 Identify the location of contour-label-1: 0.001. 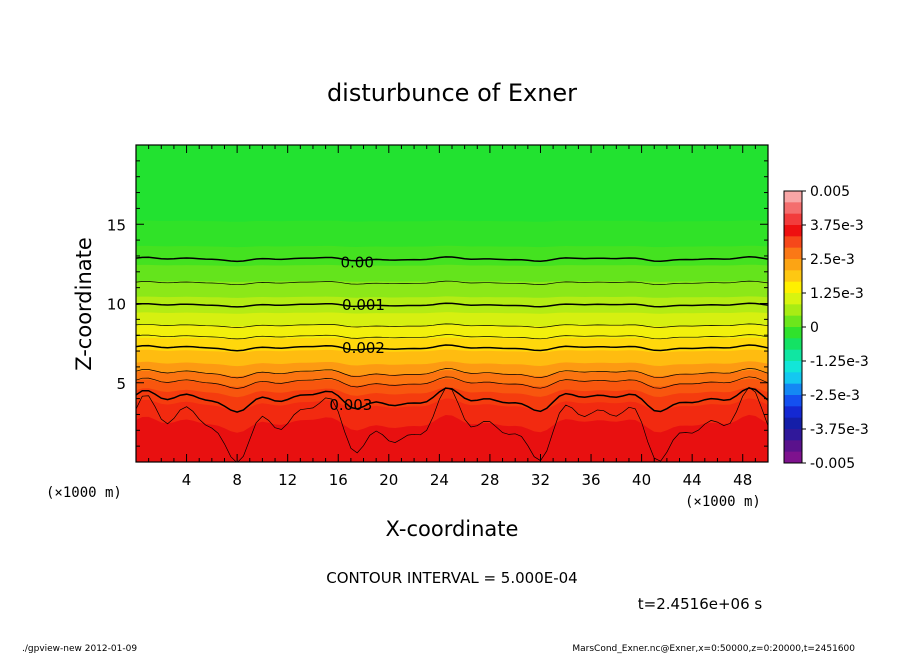
(363, 305).